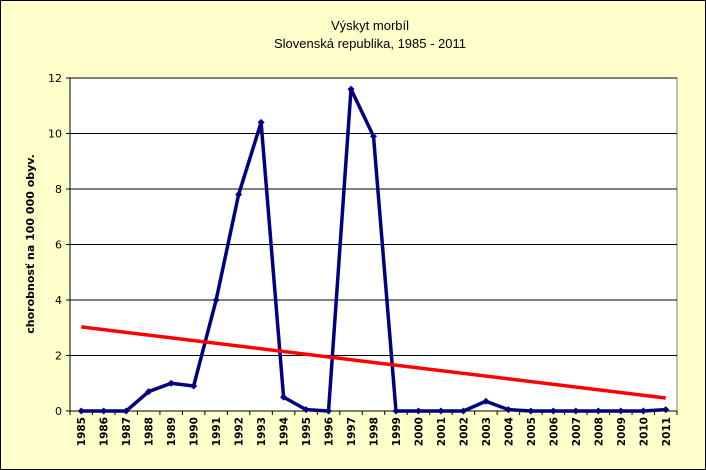 Image resolution: width=706 pixels, height=470 pixels. What do you see at coordinates (370, 43) in the screenshot?
I see `chart-subtitle: Slovenská republika, 1985 - 2011` at bounding box center [370, 43].